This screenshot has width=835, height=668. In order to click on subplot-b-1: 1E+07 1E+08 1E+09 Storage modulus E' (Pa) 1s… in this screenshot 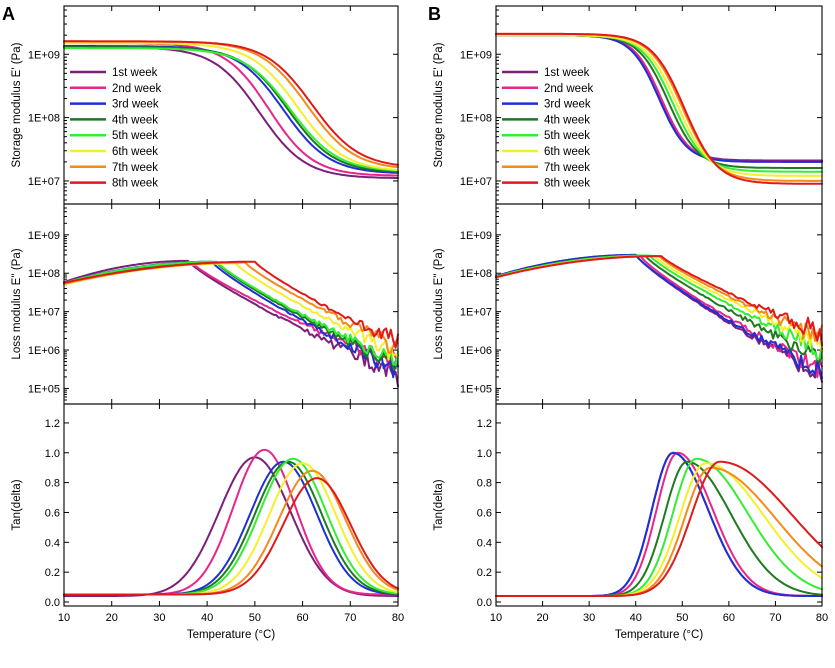, I will do `click(628, 105)`.